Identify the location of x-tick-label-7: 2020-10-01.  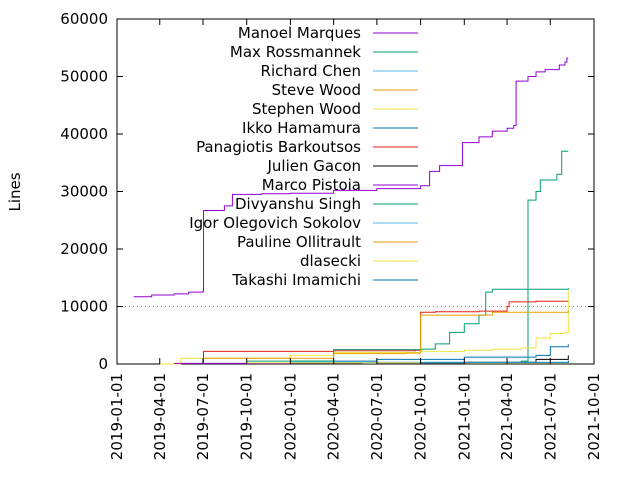
(421, 416).